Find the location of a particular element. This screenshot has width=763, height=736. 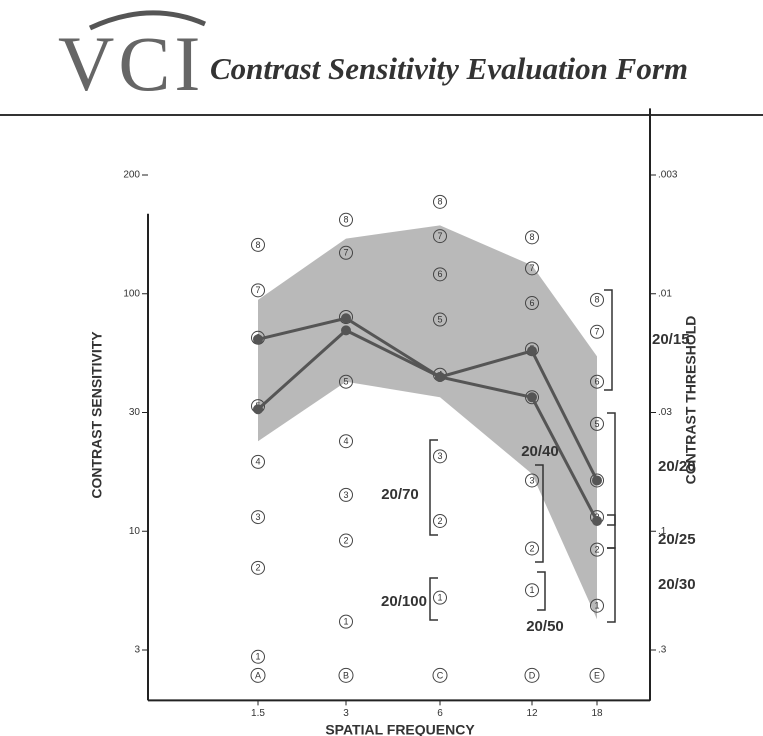

x-tick-label: 1.5 is located at coordinates (258, 713).